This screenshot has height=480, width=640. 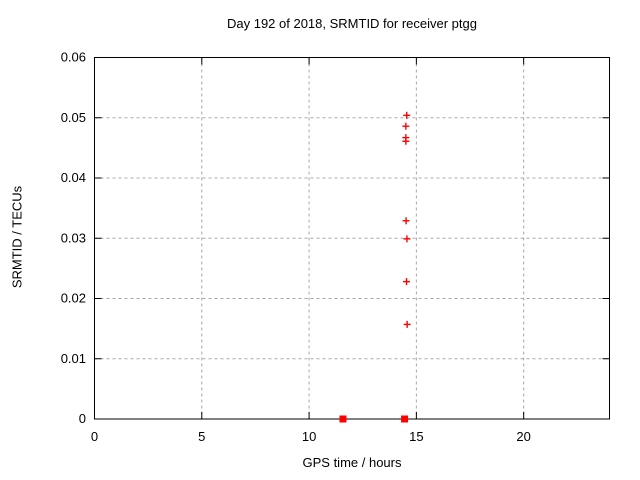 I want to click on y-tick-label: 0.06, so click(x=73, y=57).